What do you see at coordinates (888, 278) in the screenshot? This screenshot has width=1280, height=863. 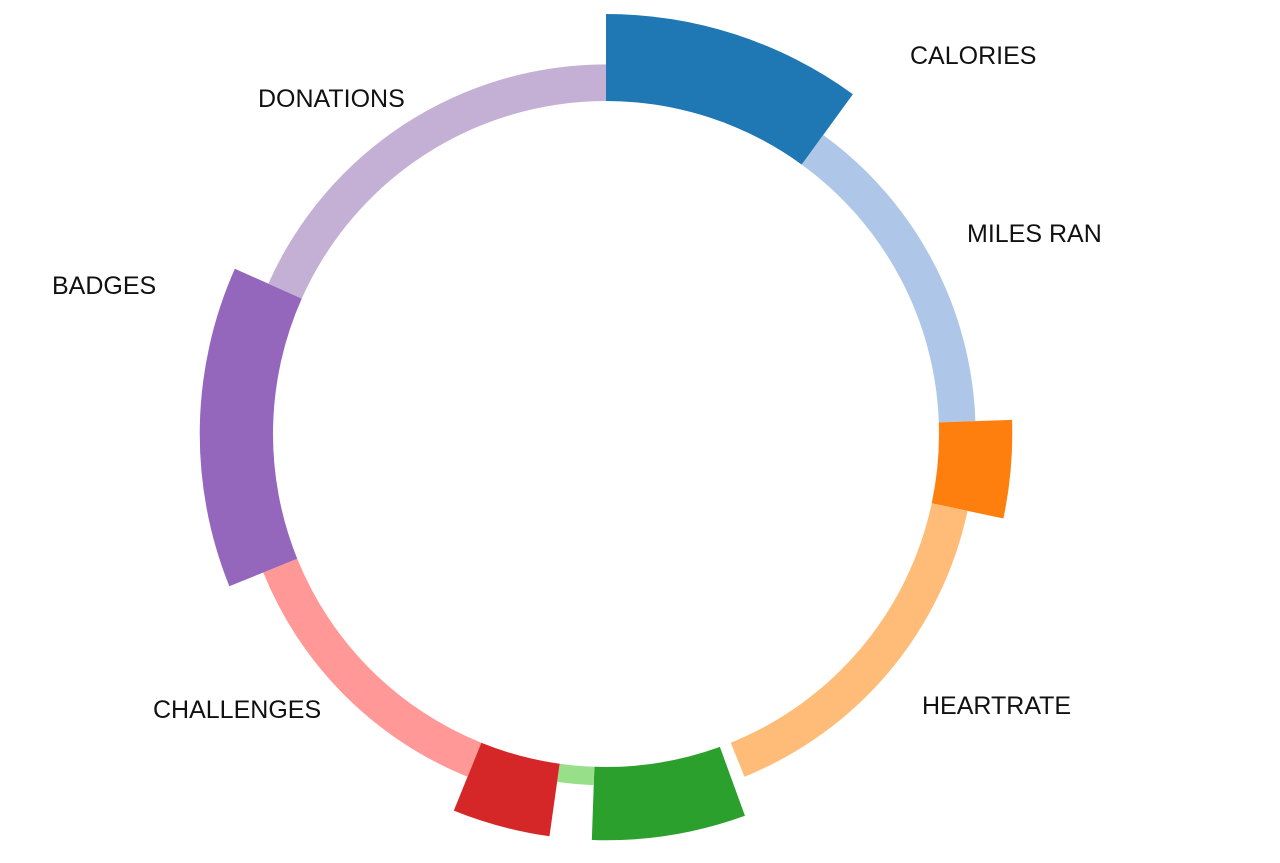 I see `segment-miles-ran` at bounding box center [888, 278].